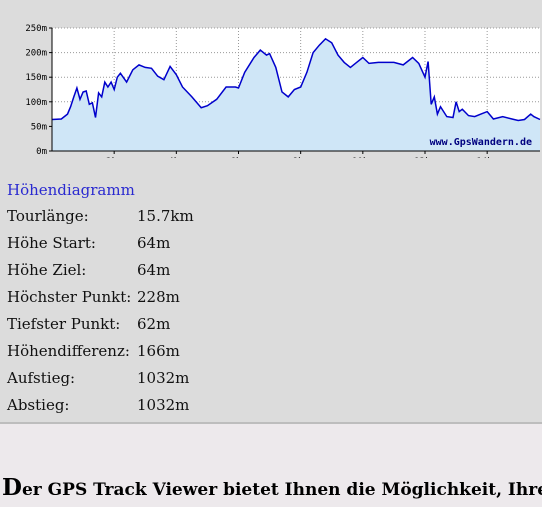  I want to click on stat-value: 15.7km, so click(165, 216).